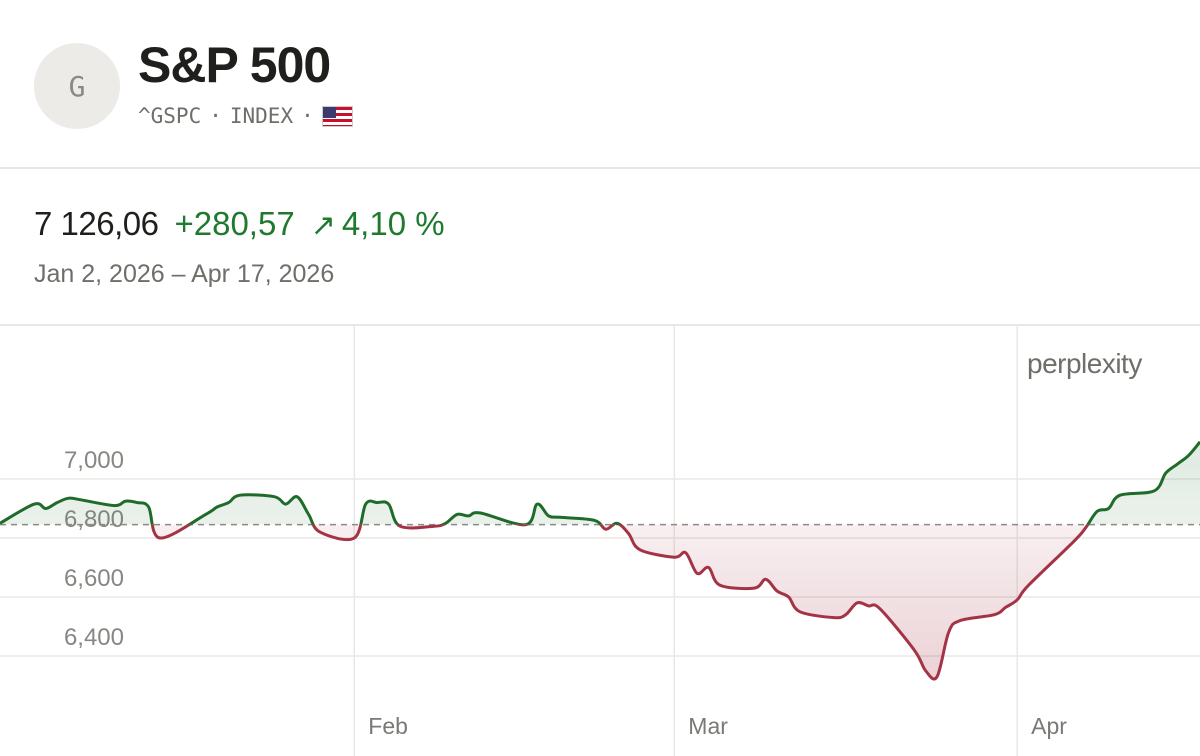  Describe the element at coordinates (77, 86) in the screenshot. I see `index-avatar: G` at that location.